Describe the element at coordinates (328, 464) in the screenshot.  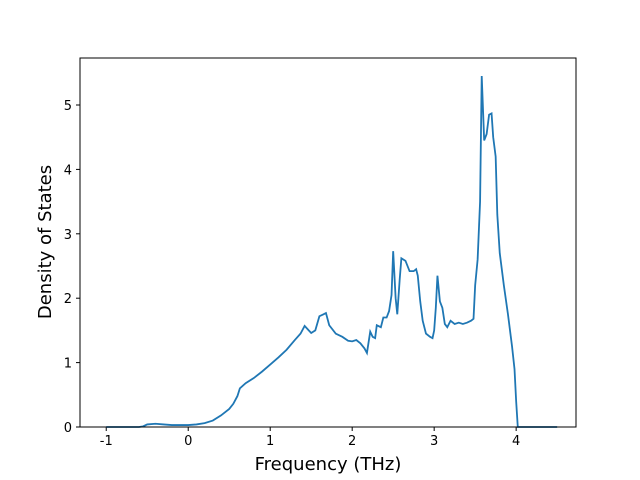
I see `x-axis-label: Frequency (THz)` at that location.